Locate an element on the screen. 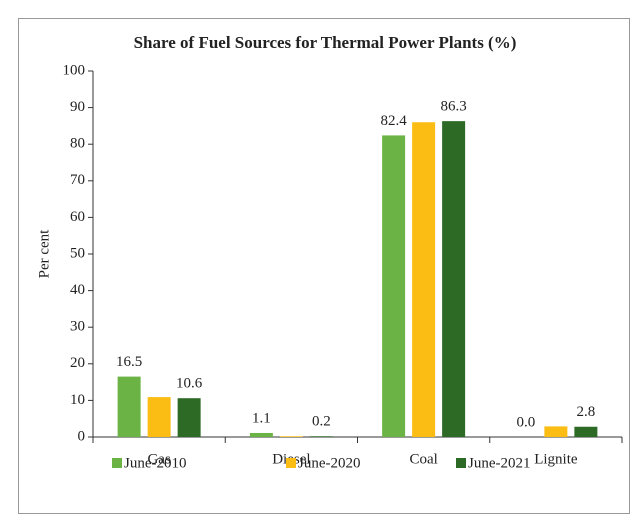 This screenshot has width=630, height=514. data-label: 10.6 is located at coordinates (189, 384).